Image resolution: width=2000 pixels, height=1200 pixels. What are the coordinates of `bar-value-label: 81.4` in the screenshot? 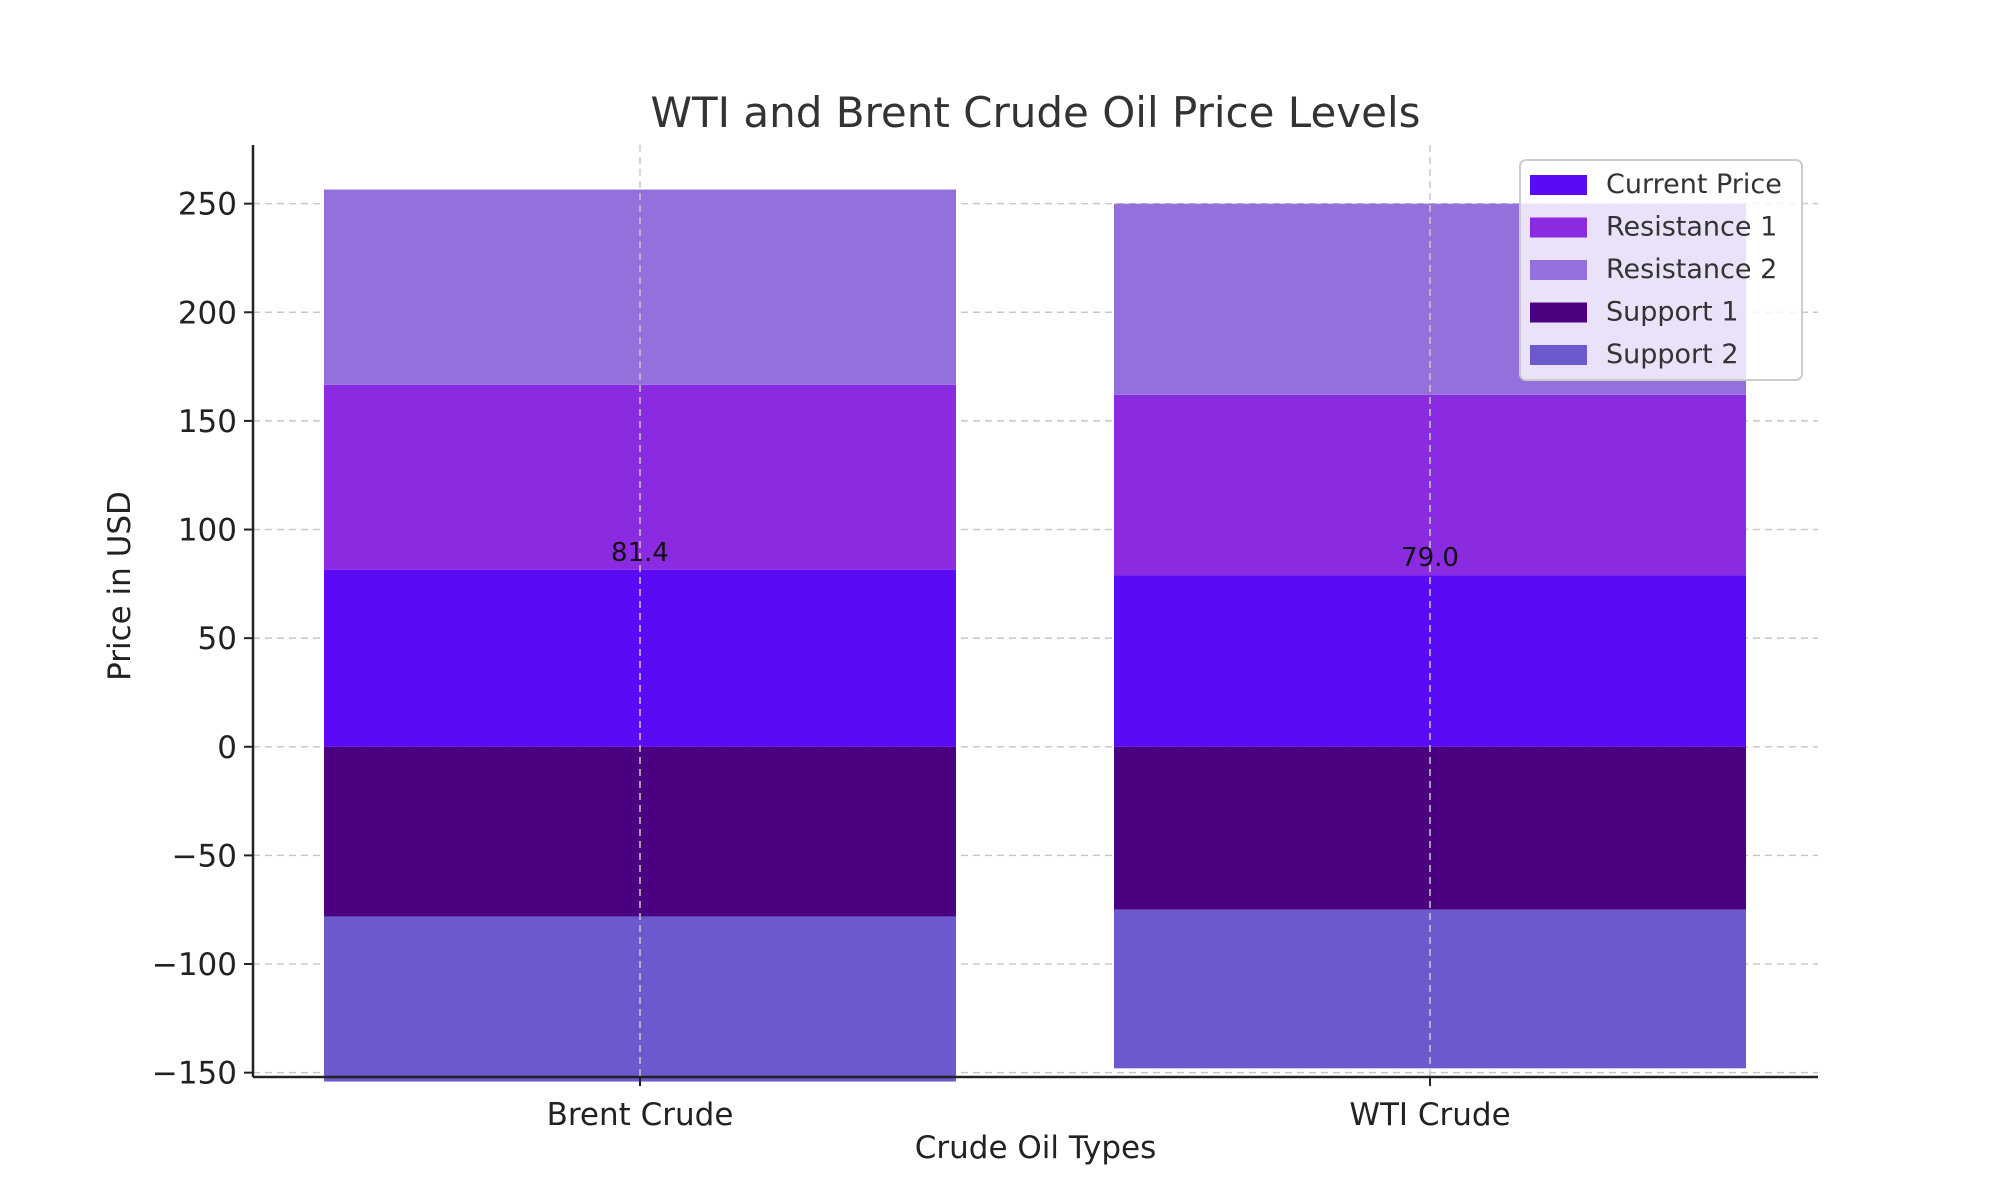 It's located at (640, 553).